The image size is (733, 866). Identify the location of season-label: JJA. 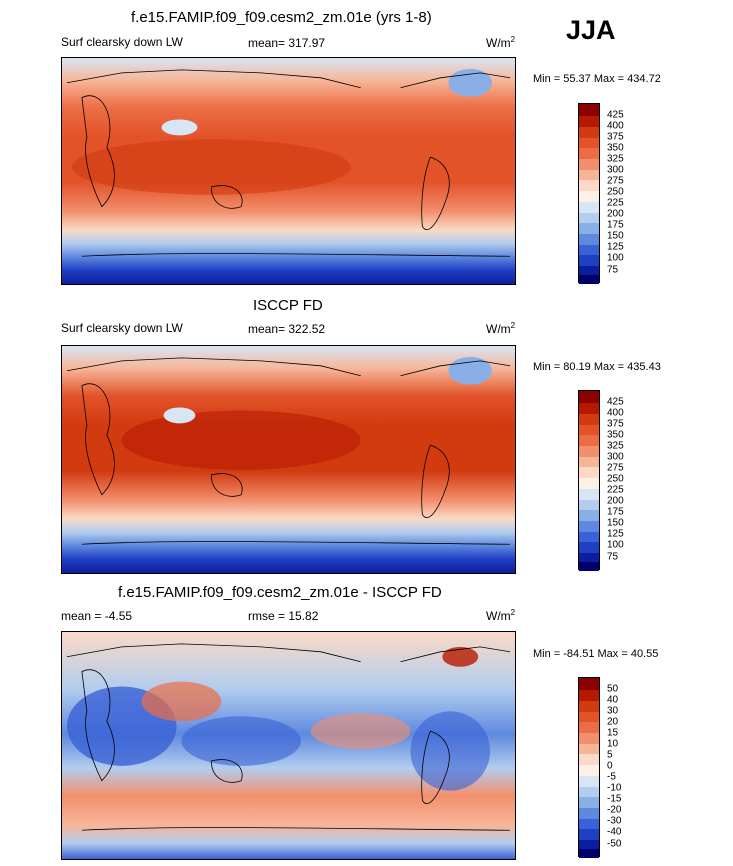
(591, 30).